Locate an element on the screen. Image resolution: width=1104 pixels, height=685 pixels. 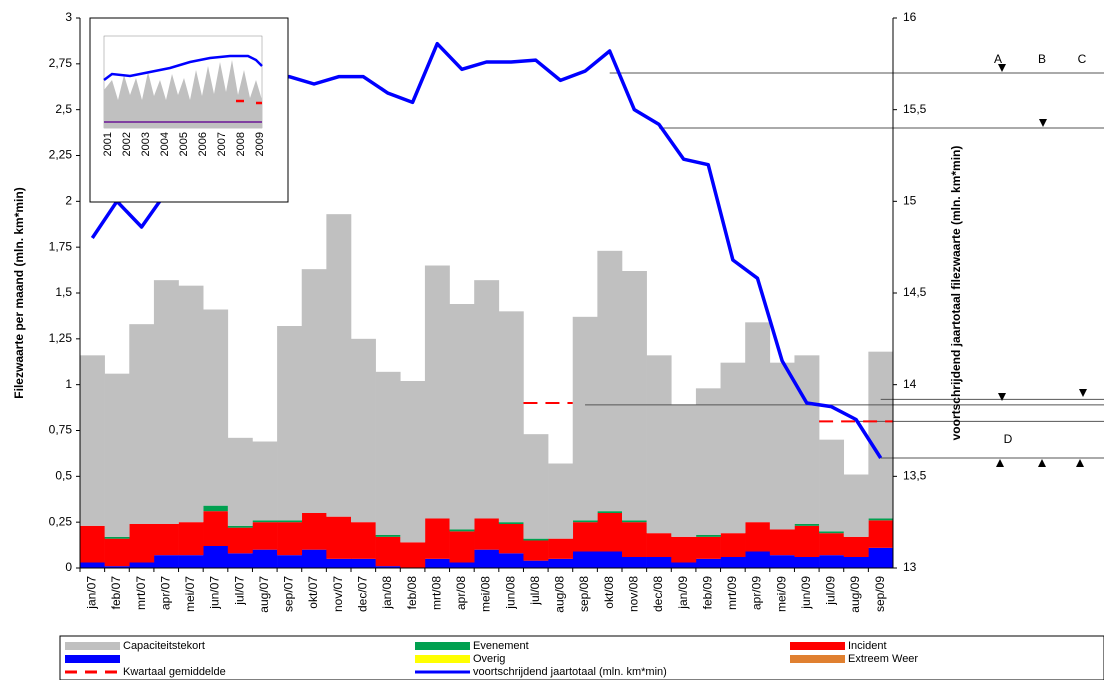
y-tick-label: 2,5 is located at coordinates (63, 109).